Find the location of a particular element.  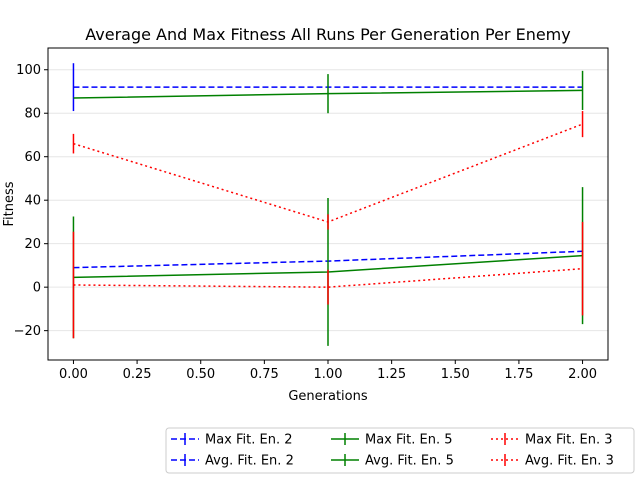

legend-item: Max Fit. En. 2 is located at coordinates (232, 440).